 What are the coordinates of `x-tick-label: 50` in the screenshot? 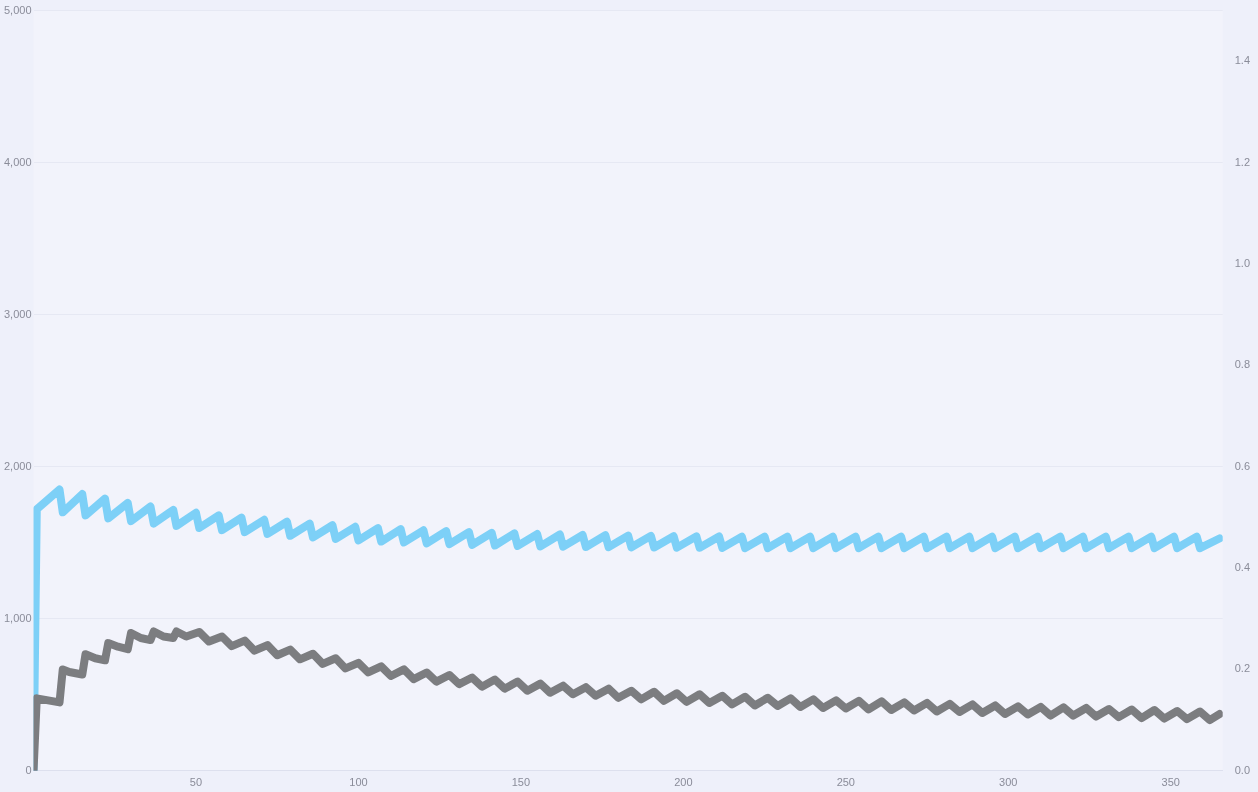 It's located at (196, 782).